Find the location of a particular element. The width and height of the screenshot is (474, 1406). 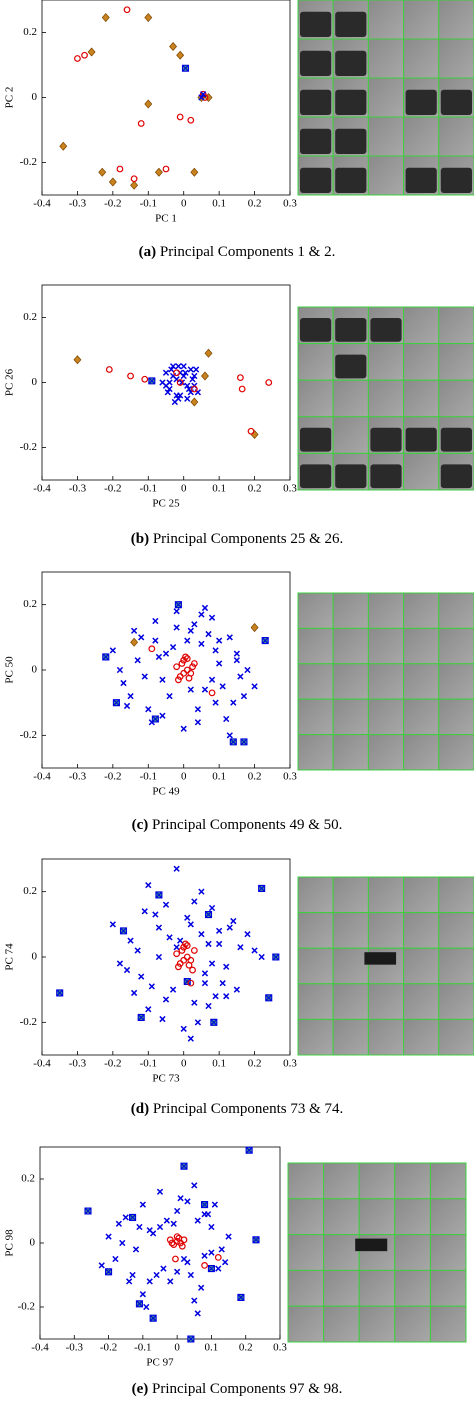

y-tick-label: 0.2 is located at coordinates (30, 891).